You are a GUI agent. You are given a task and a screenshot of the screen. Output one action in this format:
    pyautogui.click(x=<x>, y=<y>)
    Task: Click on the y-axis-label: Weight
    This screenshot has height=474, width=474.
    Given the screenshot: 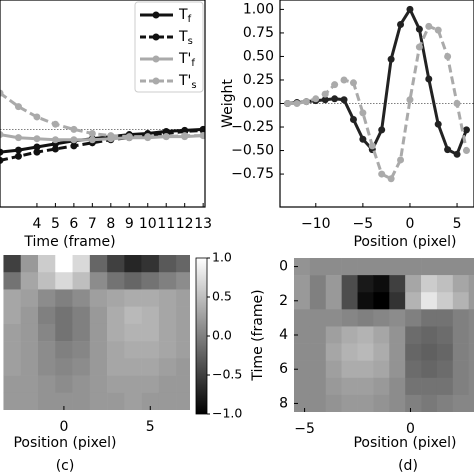 What is the action you would take?
    pyautogui.click(x=228, y=103)
    